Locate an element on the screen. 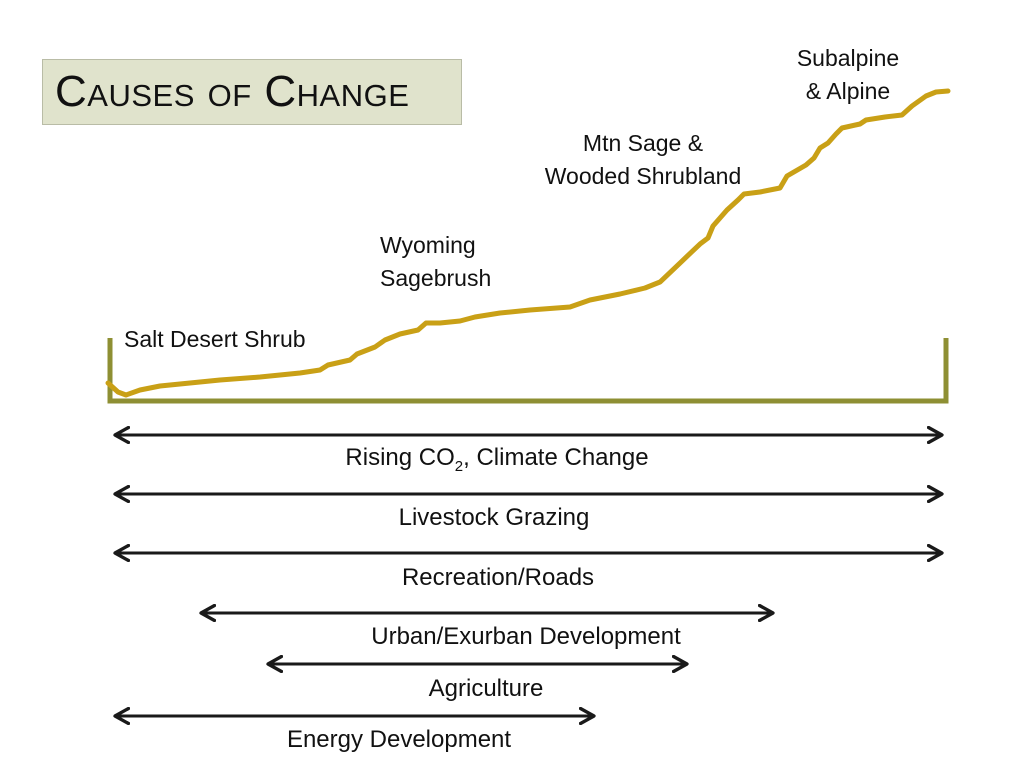  cause-label-livestock-grazing: Livestock Grazing is located at coordinates (494, 517).